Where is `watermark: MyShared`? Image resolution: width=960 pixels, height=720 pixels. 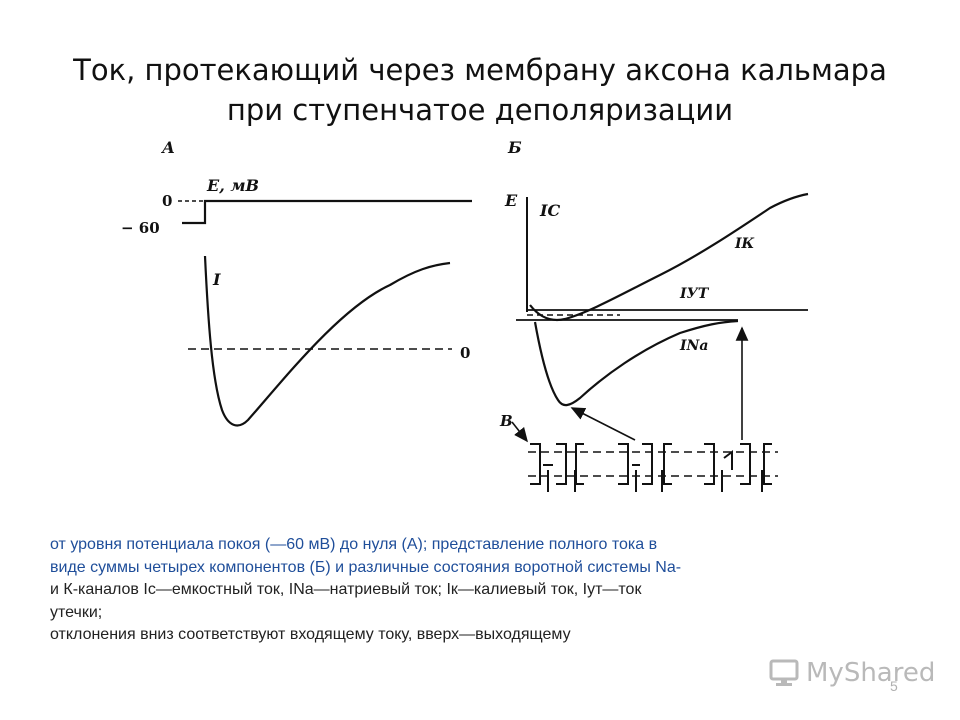
watermark: MyShared is located at coordinates (851, 673).